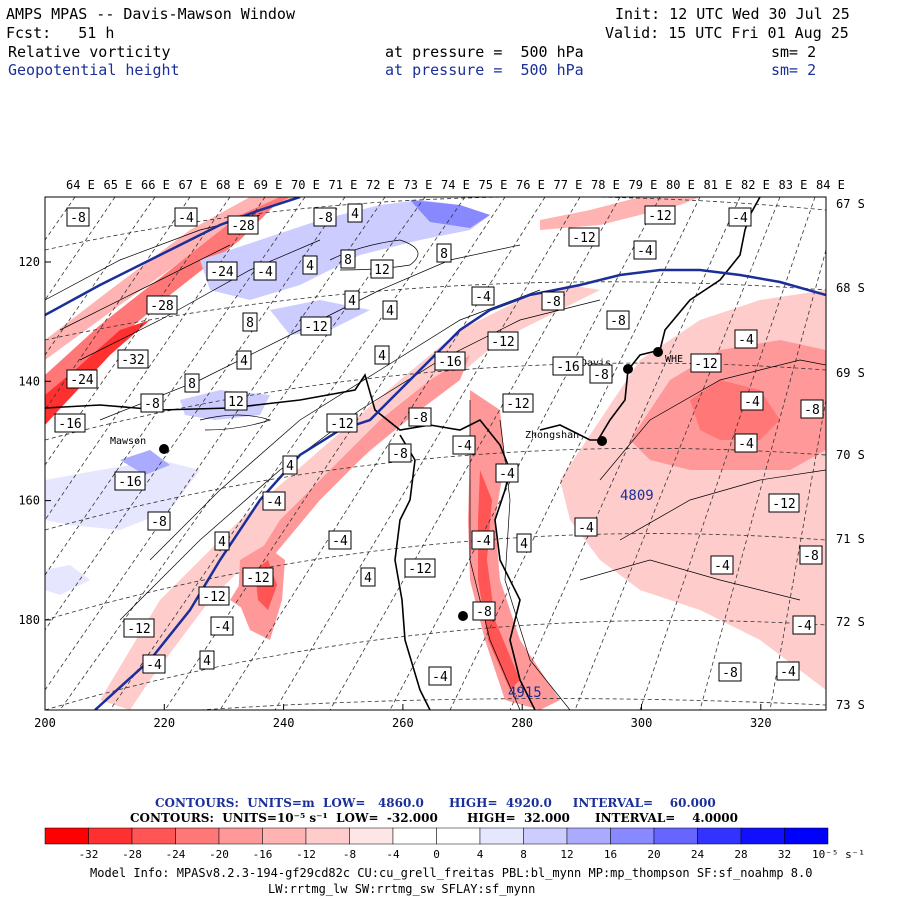 The image size is (900, 900). What do you see at coordinates (382, 270) in the screenshot?
I see `vort-label: 12` at bounding box center [382, 270].